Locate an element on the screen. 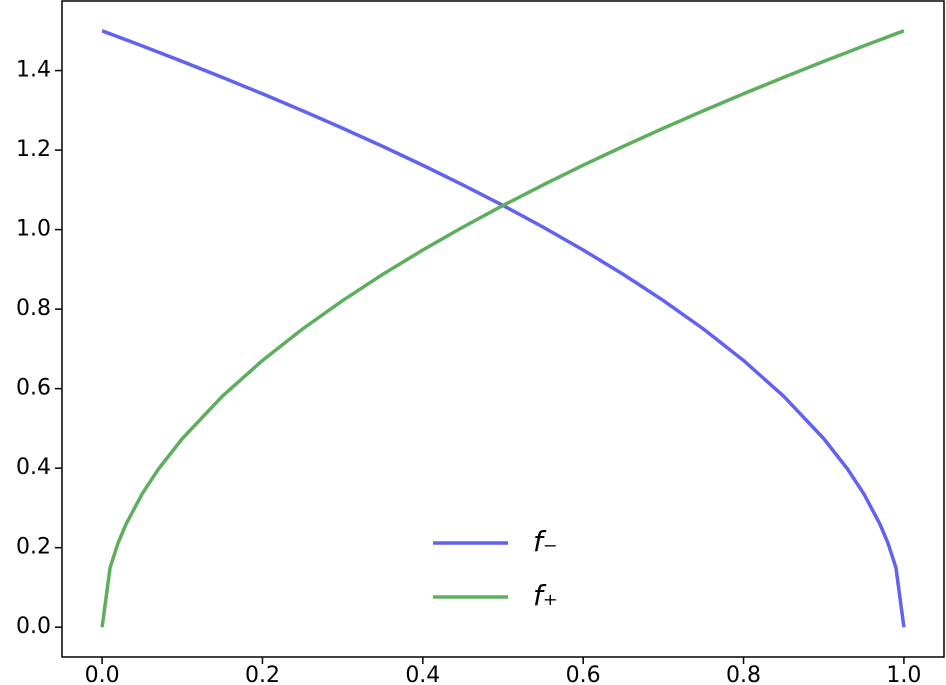  y-tick-label: 0.6 is located at coordinates (33, 388).